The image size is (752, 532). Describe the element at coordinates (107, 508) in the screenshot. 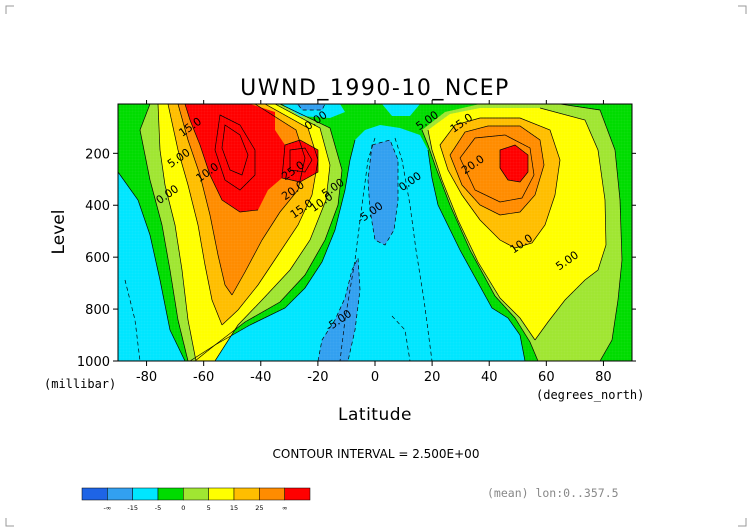

I see `legend-label: -∞` at that location.